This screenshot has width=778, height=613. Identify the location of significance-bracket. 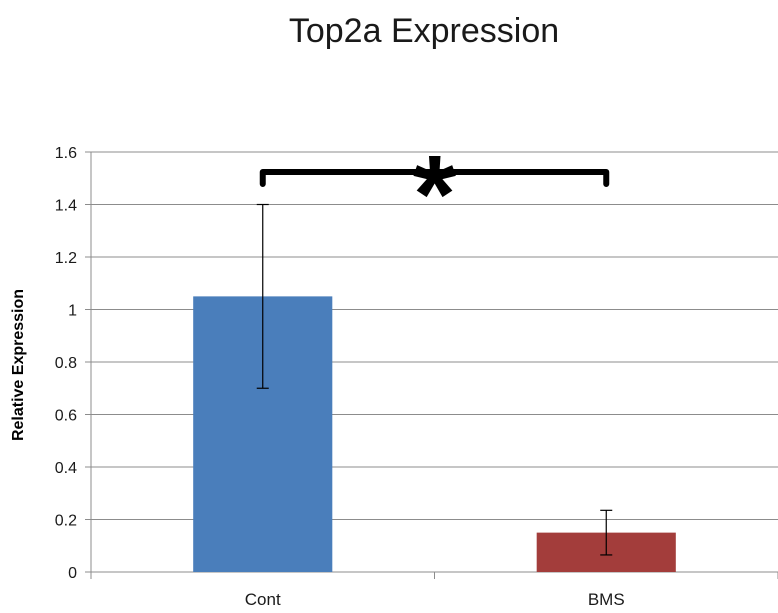
(434, 178).